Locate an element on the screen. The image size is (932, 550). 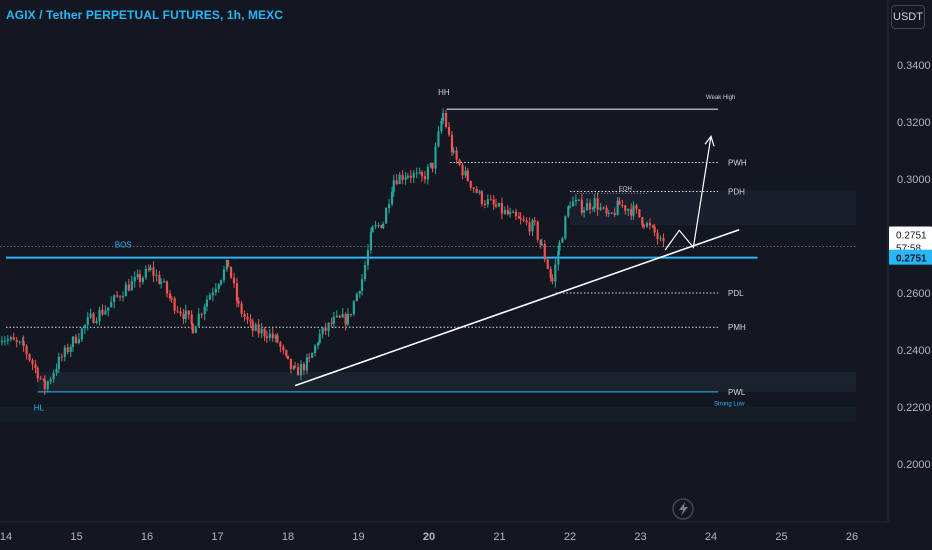
x-tick-label: 20 is located at coordinates (429, 537).